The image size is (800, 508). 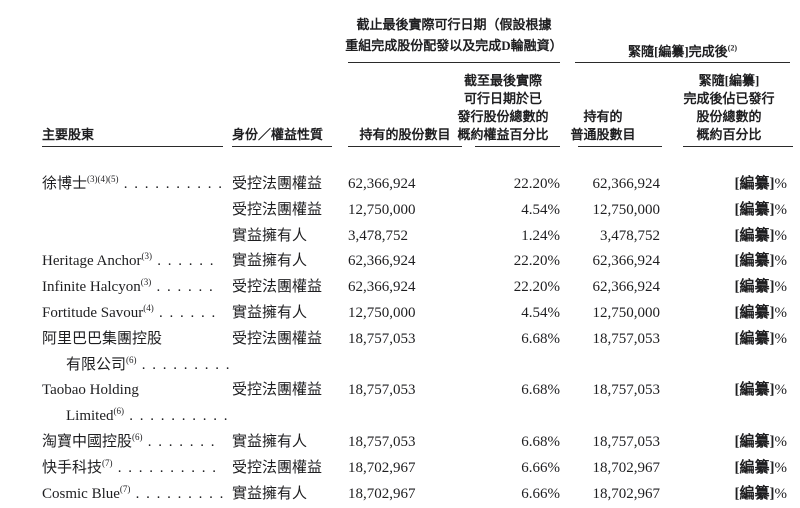 What do you see at coordinates (540, 209) in the screenshot?
I see `approx-pct-cell: 4.54%` at bounding box center [540, 209].